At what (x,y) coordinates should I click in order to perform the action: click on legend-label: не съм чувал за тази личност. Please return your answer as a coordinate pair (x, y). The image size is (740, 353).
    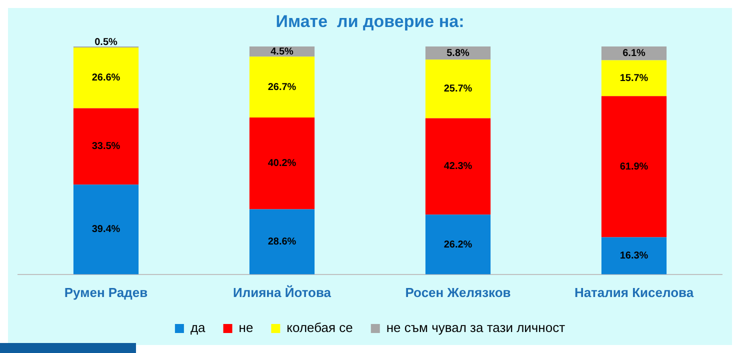
    Looking at the image, I should click on (476, 328).